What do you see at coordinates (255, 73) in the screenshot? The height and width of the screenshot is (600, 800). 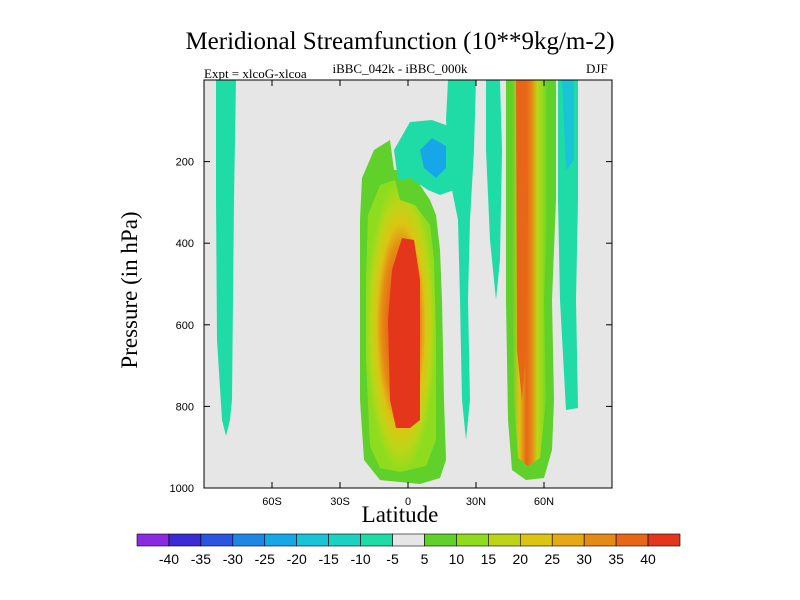 I see `experiment-label: Expt = xlcoG-xlcoa` at bounding box center [255, 73].